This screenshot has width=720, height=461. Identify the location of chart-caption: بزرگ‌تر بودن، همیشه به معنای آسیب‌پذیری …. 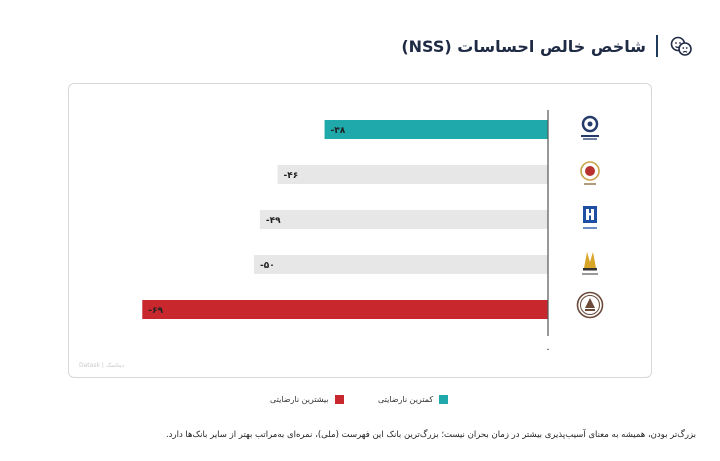
(430, 435).